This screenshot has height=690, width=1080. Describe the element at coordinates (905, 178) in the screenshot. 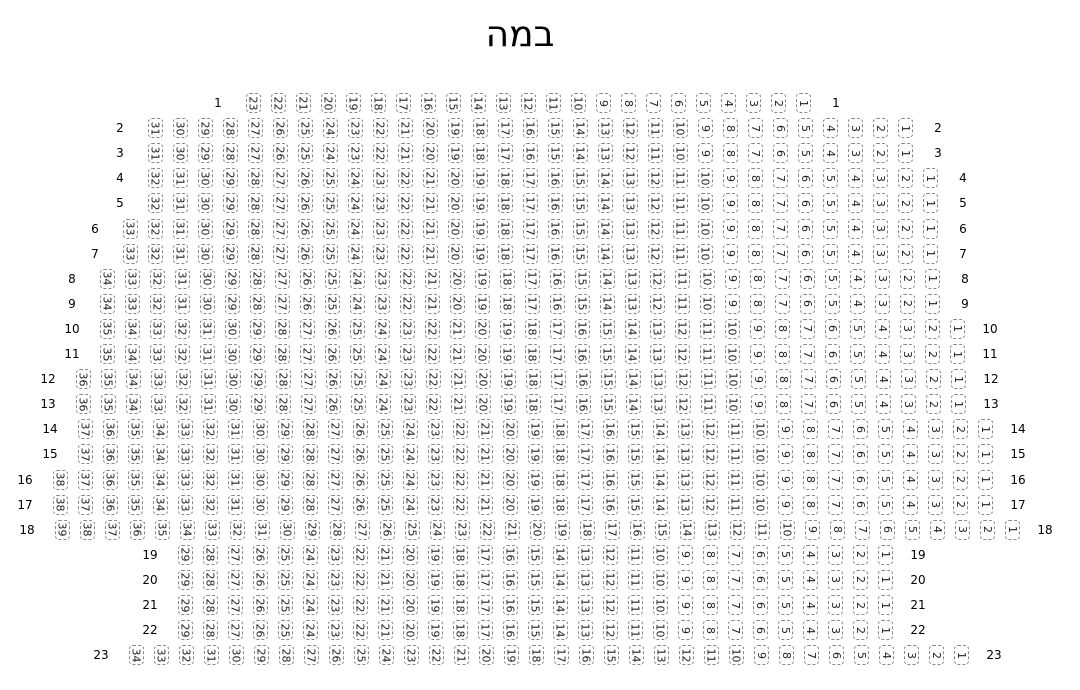

I see `seat: 2` at that location.